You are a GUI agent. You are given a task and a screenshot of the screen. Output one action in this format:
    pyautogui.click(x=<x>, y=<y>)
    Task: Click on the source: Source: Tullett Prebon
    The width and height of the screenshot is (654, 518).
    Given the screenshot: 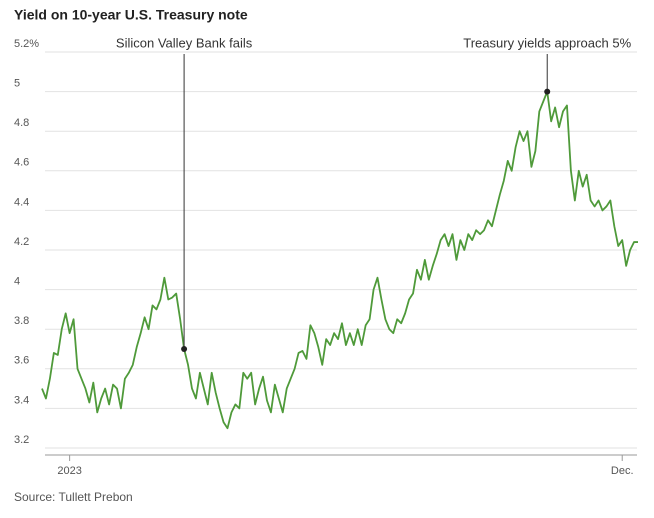 What is the action you would take?
    pyautogui.click(x=73, y=497)
    